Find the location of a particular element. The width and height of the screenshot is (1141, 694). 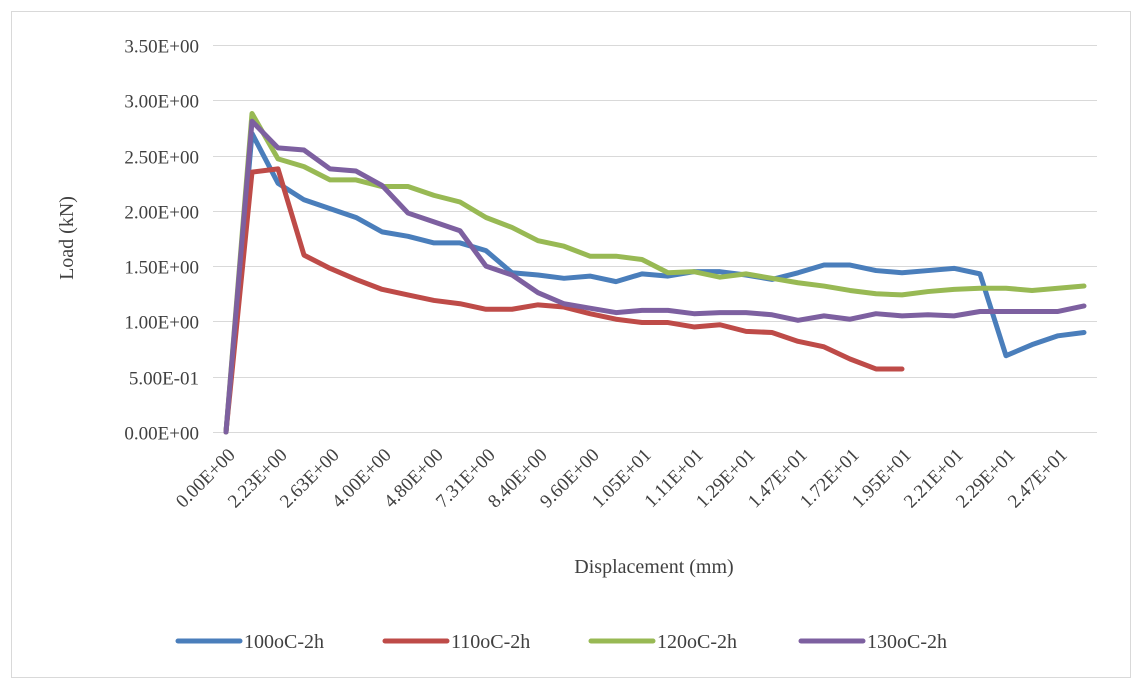

x-axis-title: Displacement (mm) is located at coordinates (653, 567).